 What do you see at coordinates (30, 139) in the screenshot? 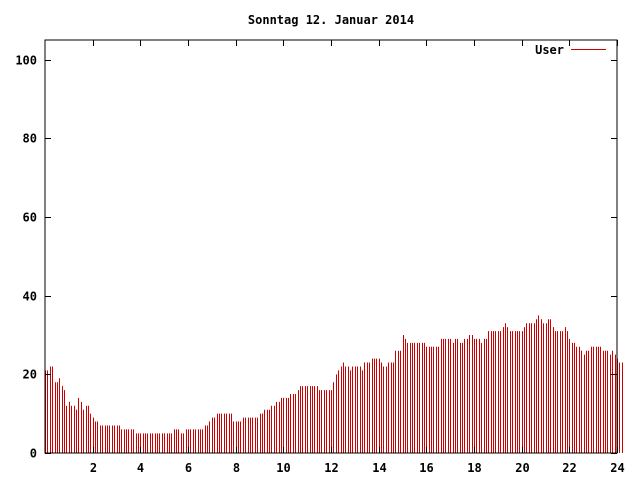
I see `y-tick-label: 80` at bounding box center [30, 139].